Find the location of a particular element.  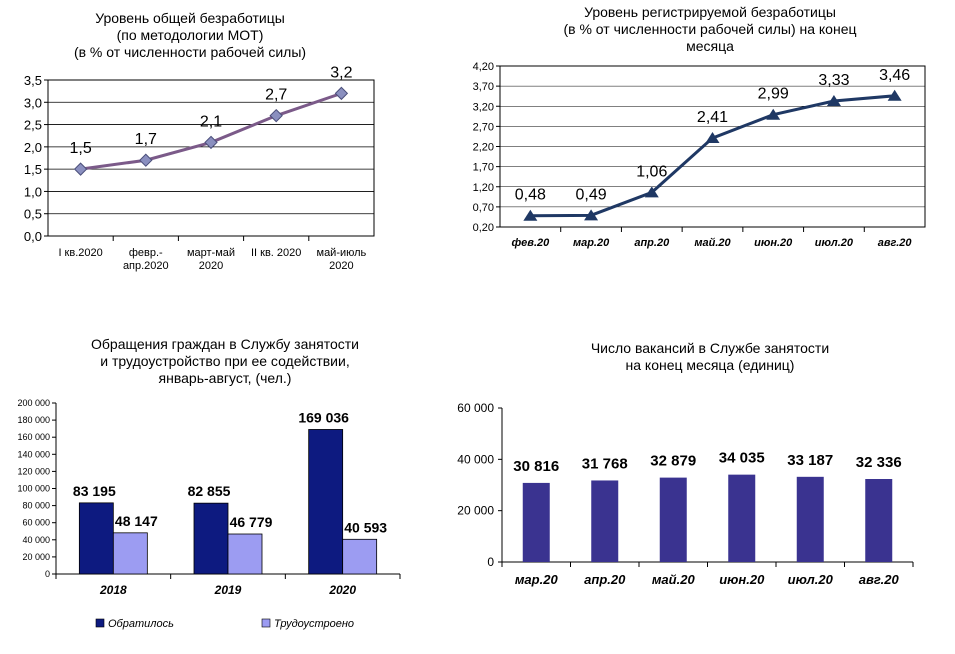

chart4-ytick-label: 60 000 is located at coordinates (475, 408).